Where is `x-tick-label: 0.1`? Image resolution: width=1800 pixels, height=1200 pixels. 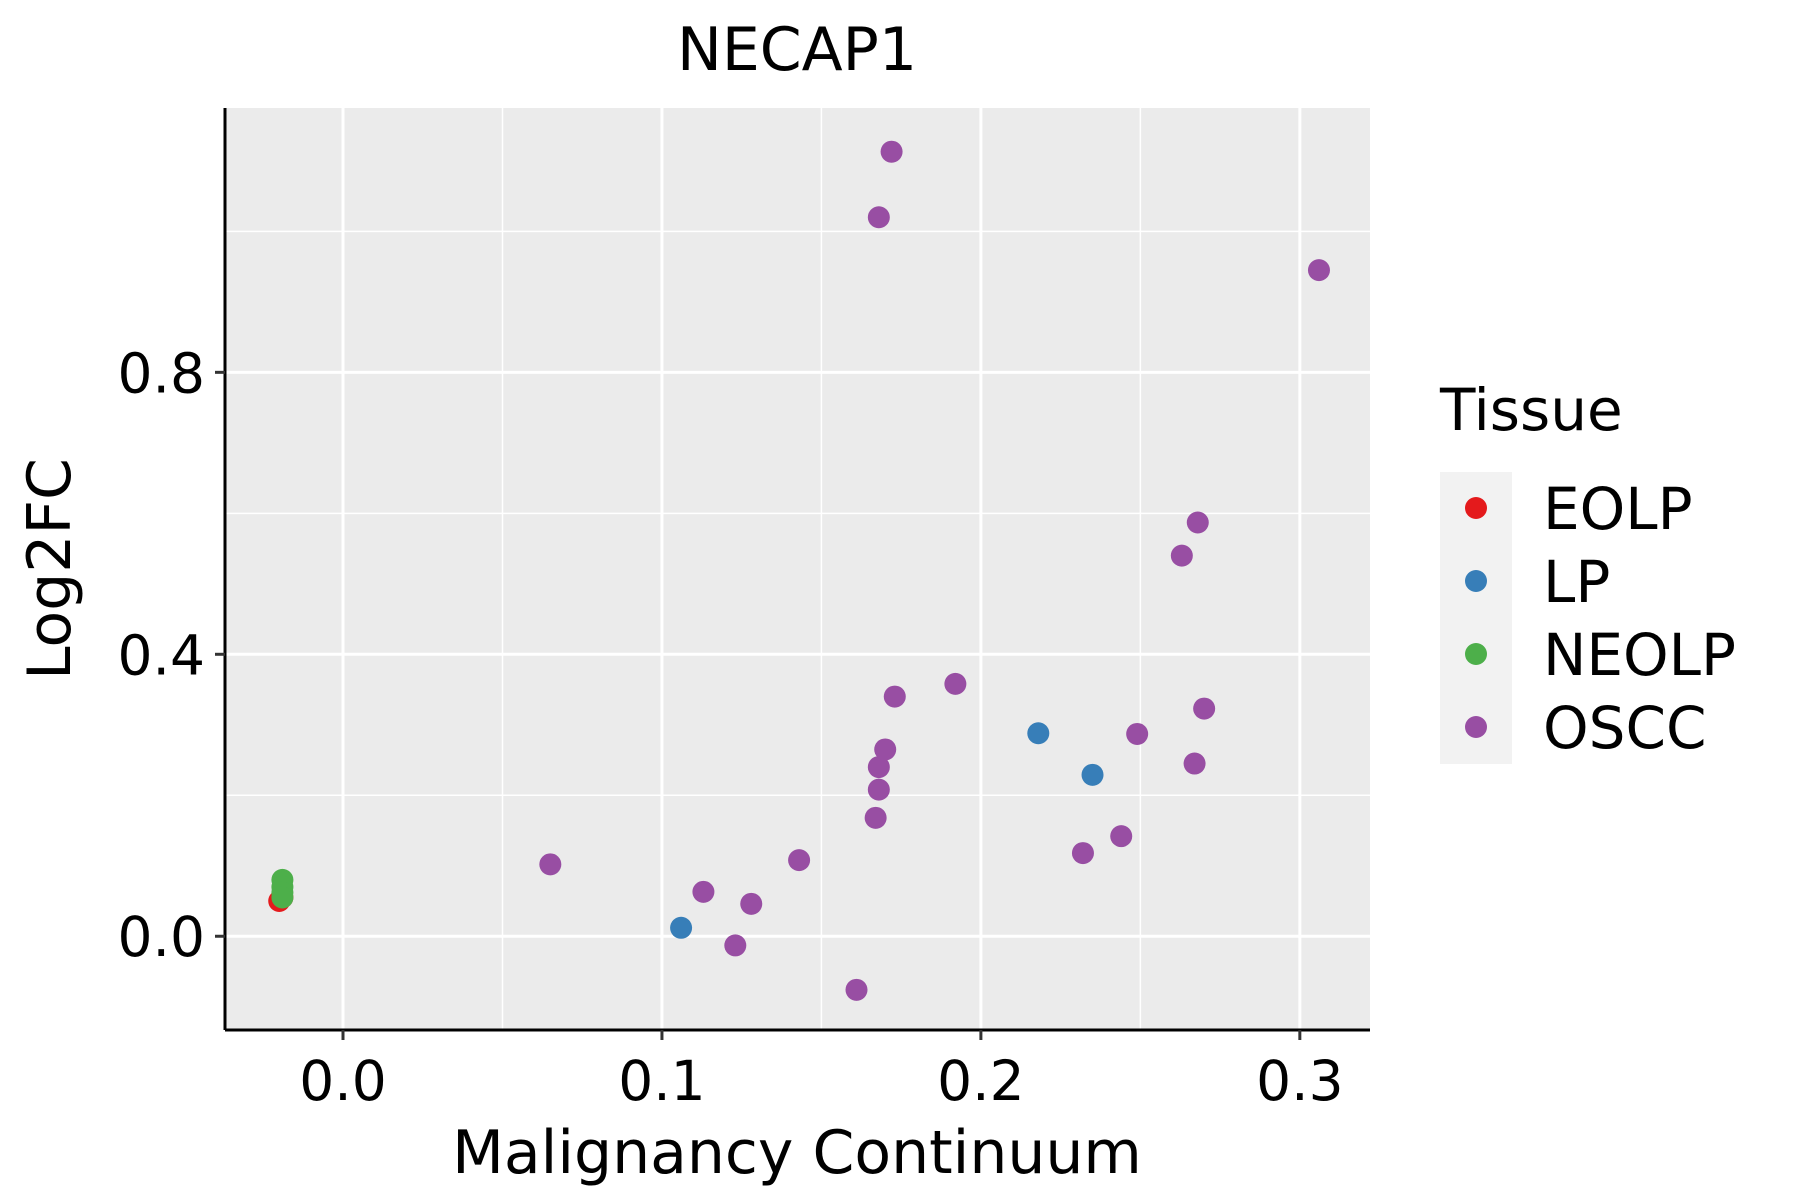
x-tick-label: 0.1 is located at coordinates (661, 1081).